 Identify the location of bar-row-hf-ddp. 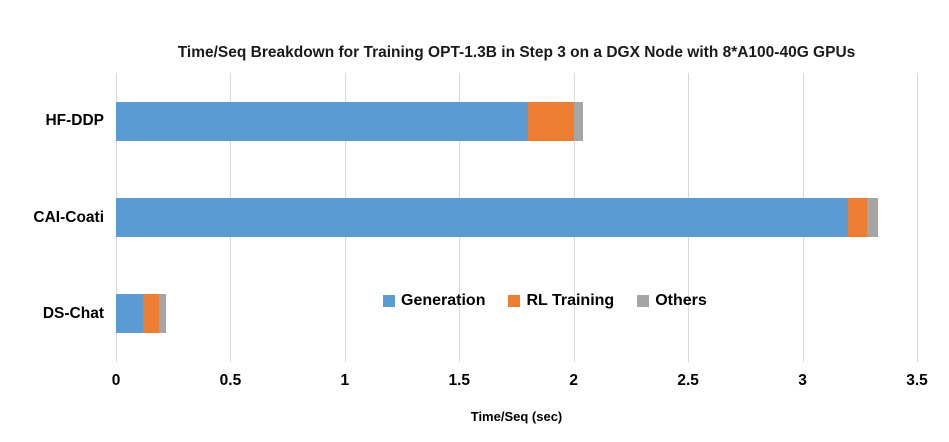
(516, 121).